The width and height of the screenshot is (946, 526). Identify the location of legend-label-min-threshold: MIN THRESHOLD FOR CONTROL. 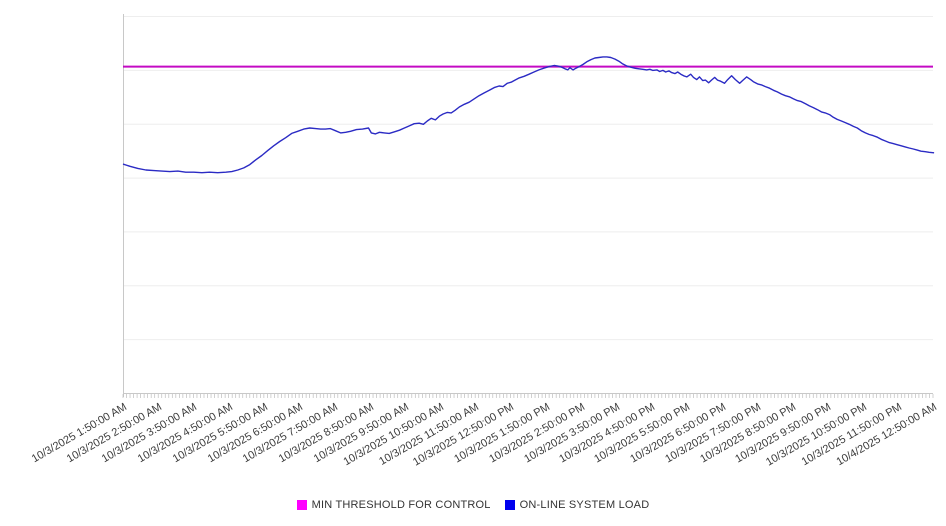
(401, 505).